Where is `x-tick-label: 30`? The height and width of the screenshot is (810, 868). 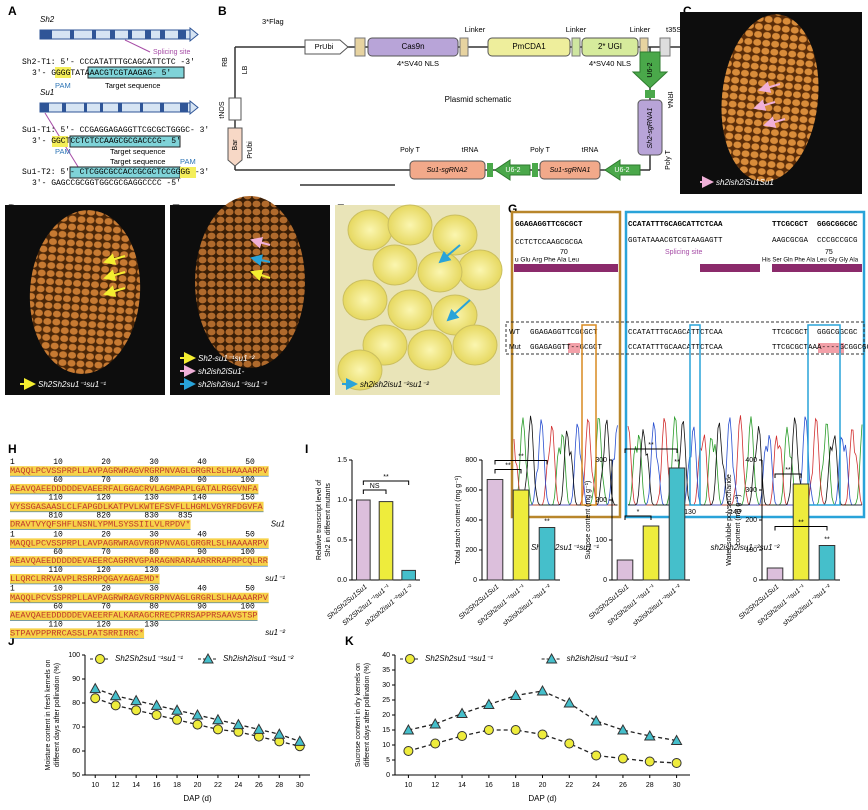 x-tick-label: 30 is located at coordinates (300, 785).